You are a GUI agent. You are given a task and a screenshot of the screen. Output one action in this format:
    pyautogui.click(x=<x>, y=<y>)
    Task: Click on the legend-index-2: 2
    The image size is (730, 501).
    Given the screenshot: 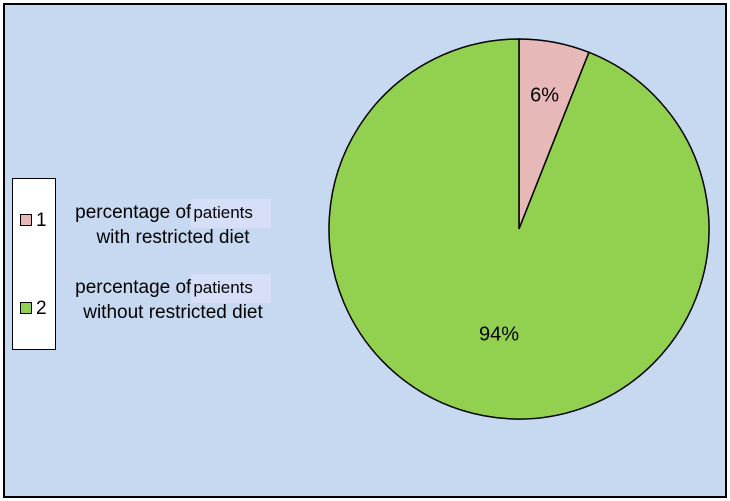 What is the action you would take?
    pyautogui.click(x=41, y=308)
    